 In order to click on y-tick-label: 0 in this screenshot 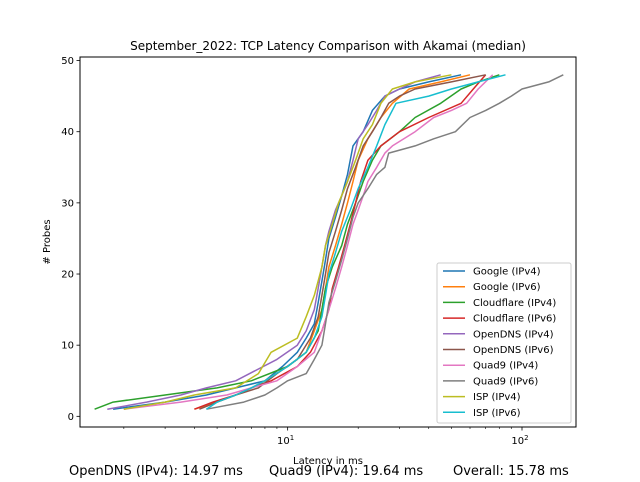, I will do `click(71, 417)`.